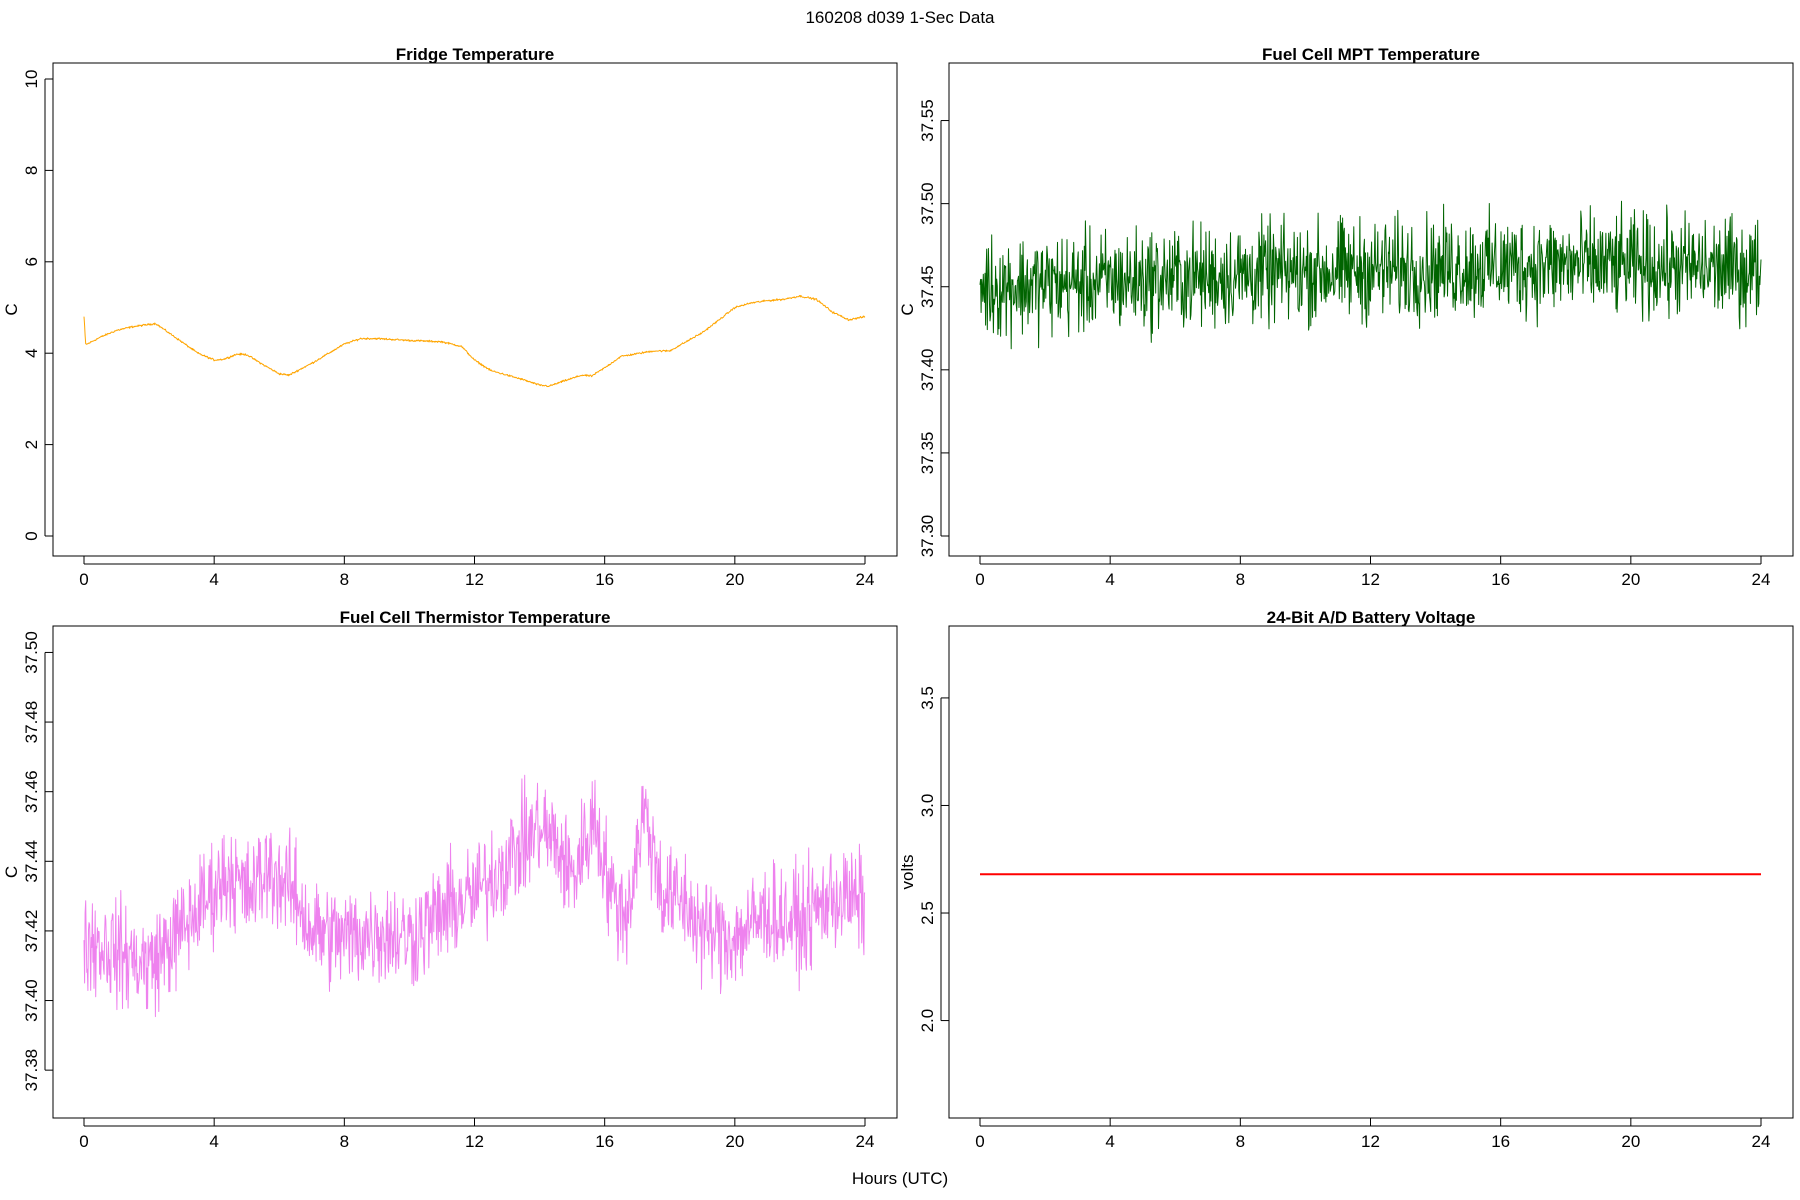  Describe the element at coordinates (31, 79) in the screenshot. I see `y-tick-label: 10` at that location.